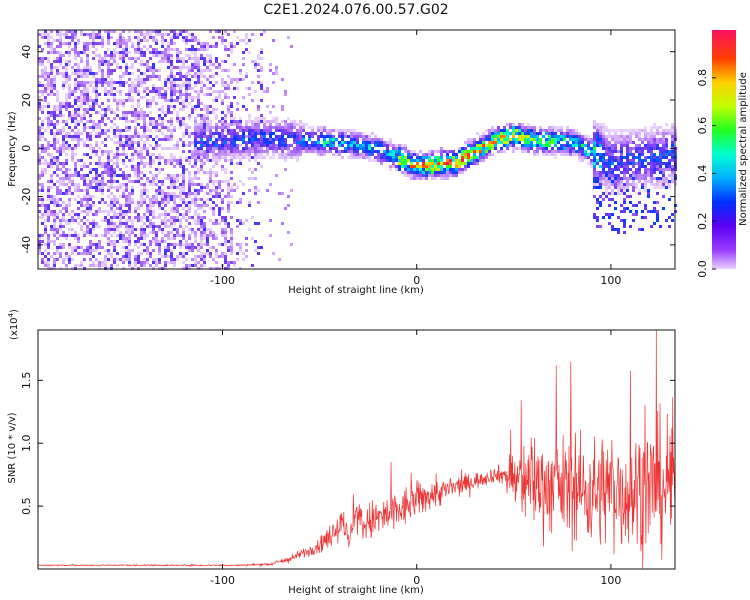  What do you see at coordinates (26, 443) in the screenshot?
I see `snr-y-tick-label: 1.0` at bounding box center [26, 443].